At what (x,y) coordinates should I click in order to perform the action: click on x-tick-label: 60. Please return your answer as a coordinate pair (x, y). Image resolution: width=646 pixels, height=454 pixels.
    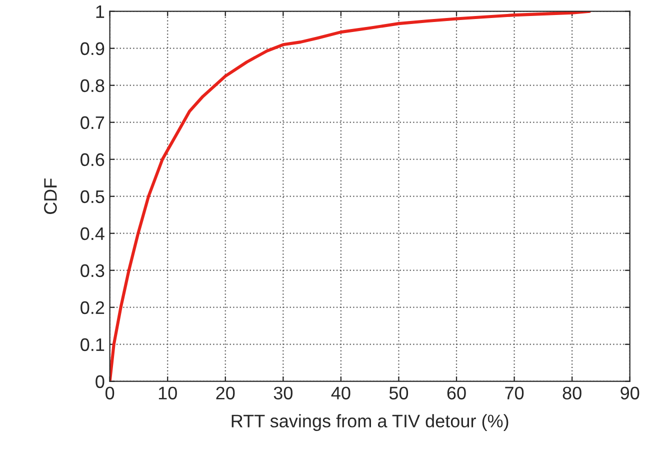
    Looking at the image, I should click on (456, 393).